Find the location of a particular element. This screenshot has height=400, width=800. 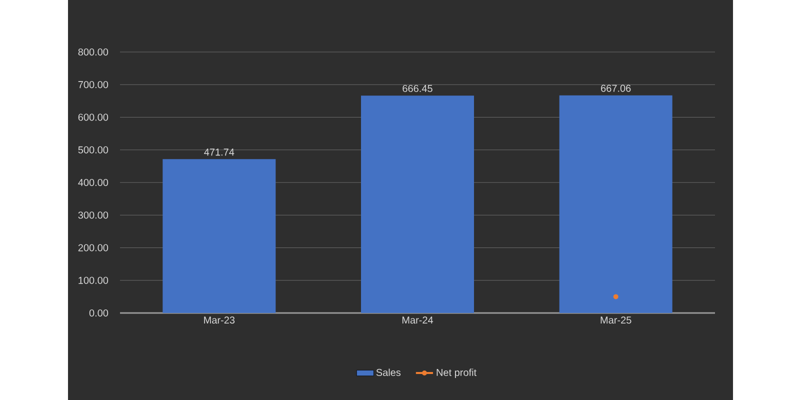

x-tick-label: Mar-25 is located at coordinates (616, 320).